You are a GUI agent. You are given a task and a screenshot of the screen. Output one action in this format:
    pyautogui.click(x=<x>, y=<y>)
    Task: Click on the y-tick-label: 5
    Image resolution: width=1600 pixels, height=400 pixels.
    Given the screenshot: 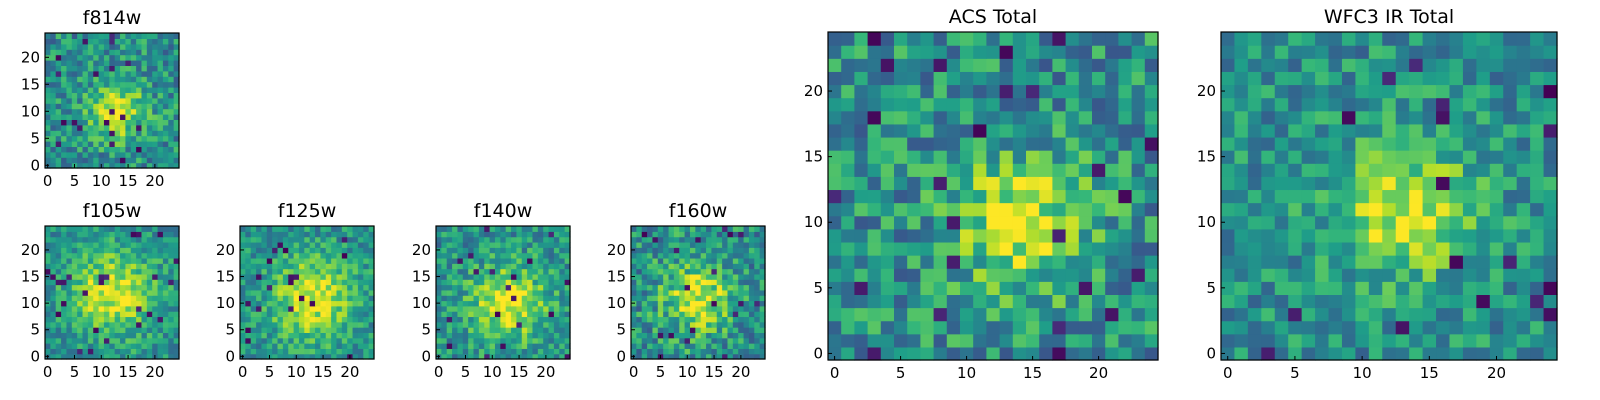 What is the action you would take?
    pyautogui.click(x=230, y=330)
    